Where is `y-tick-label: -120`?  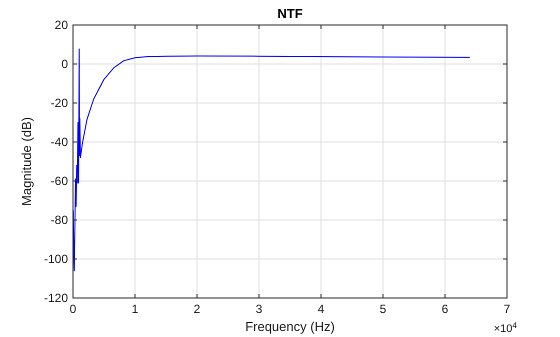
y-tick-label: -120 is located at coordinates (56, 298).